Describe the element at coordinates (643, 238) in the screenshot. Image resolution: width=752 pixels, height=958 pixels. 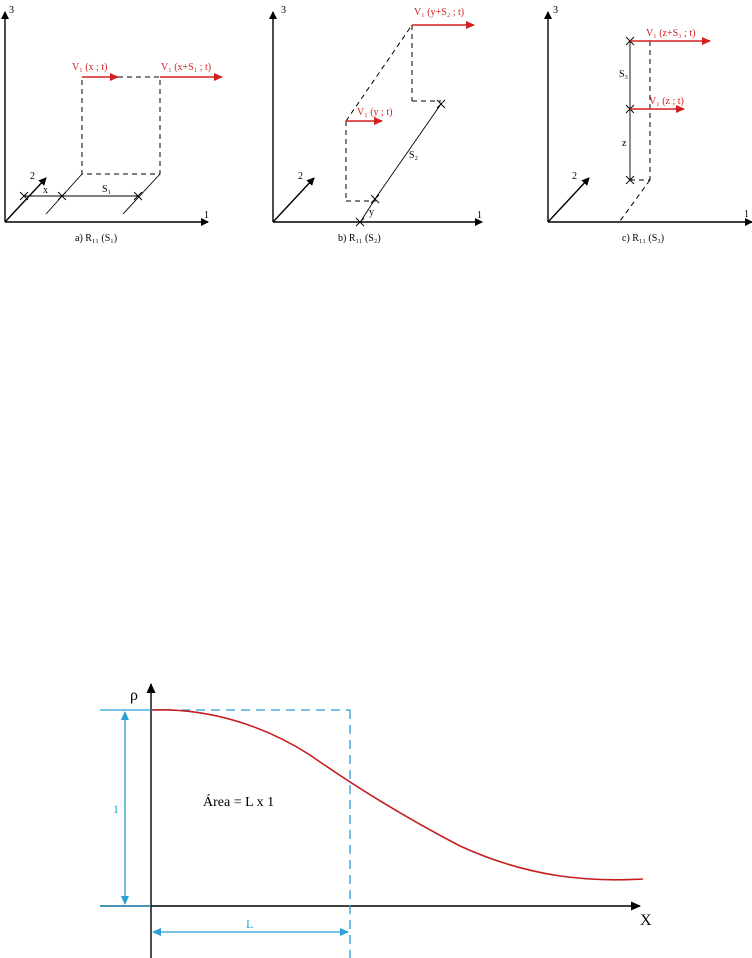
I see `caption-c: c) R₁₁ (S₃)` at that location.